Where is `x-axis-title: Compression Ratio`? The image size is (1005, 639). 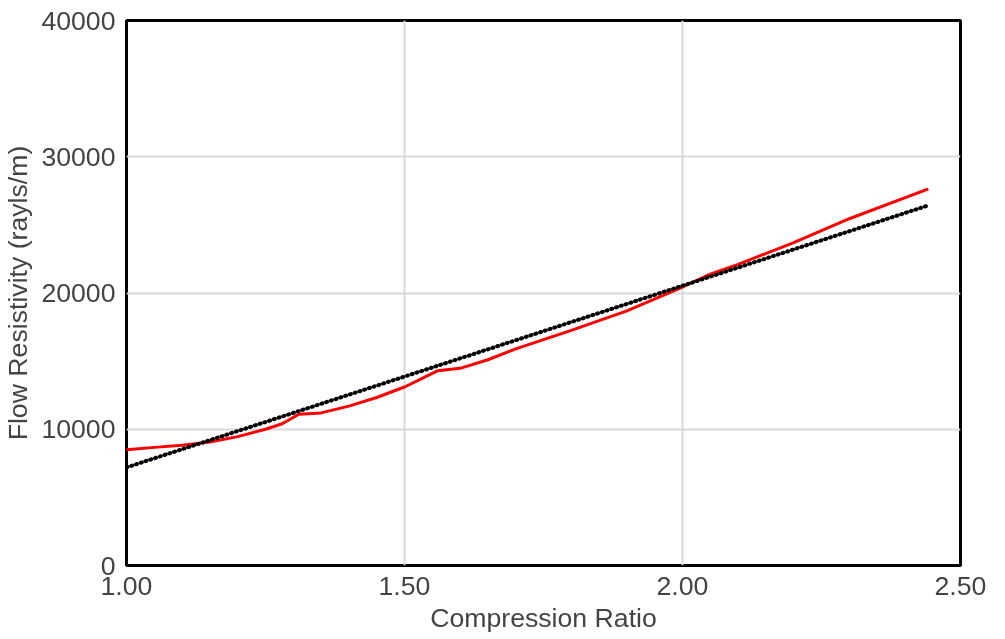 x-axis-title: Compression Ratio is located at coordinates (543, 617).